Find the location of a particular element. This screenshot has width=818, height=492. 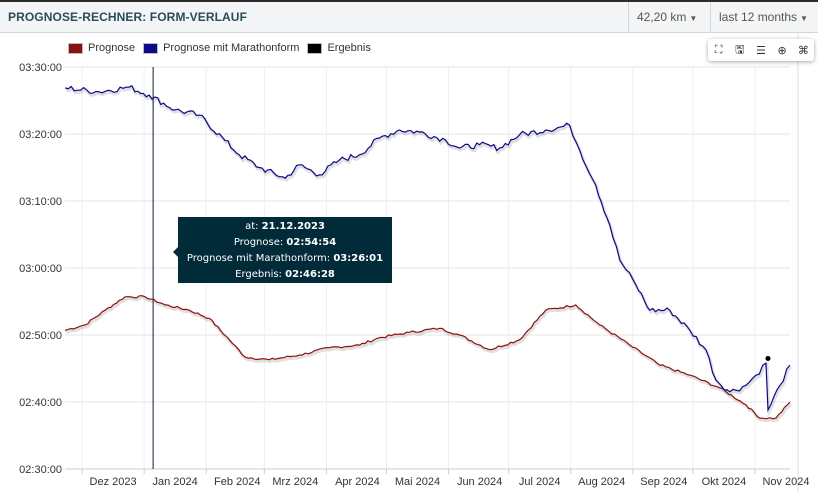

tooltip-ergebnis-label: Ergebnis: is located at coordinates (258, 274).